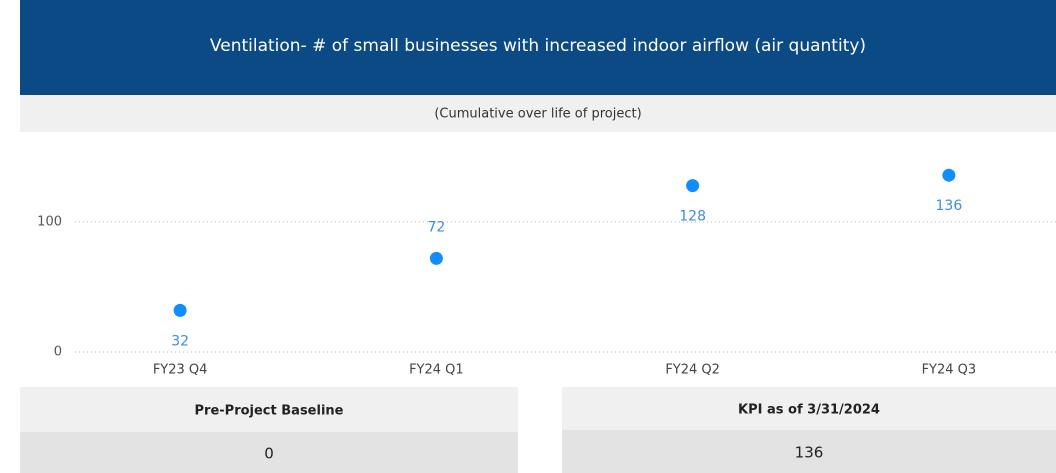 This screenshot has height=473, width=1056. Describe the element at coordinates (180, 341) in the screenshot. I see `data-label: 32` at that location.